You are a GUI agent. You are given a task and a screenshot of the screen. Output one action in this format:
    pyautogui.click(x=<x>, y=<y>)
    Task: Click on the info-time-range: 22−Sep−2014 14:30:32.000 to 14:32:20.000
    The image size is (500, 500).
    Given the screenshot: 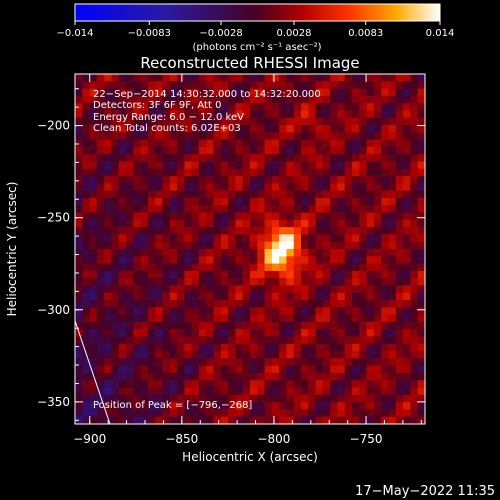 What is the action you would take?
    pyautogui.click(x=207, y=94)
    